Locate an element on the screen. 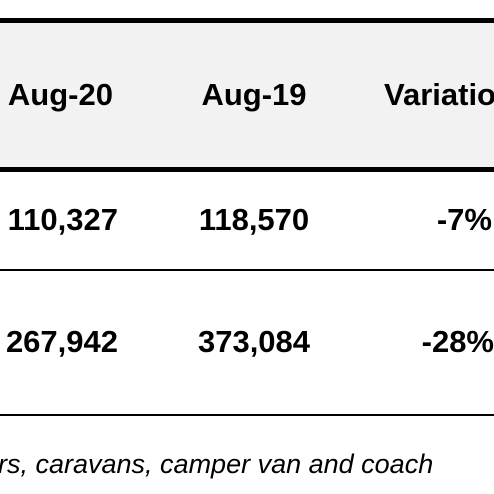 The image size is (494, 494). column-header: Aug-19 is located at coordinates (254, 94).